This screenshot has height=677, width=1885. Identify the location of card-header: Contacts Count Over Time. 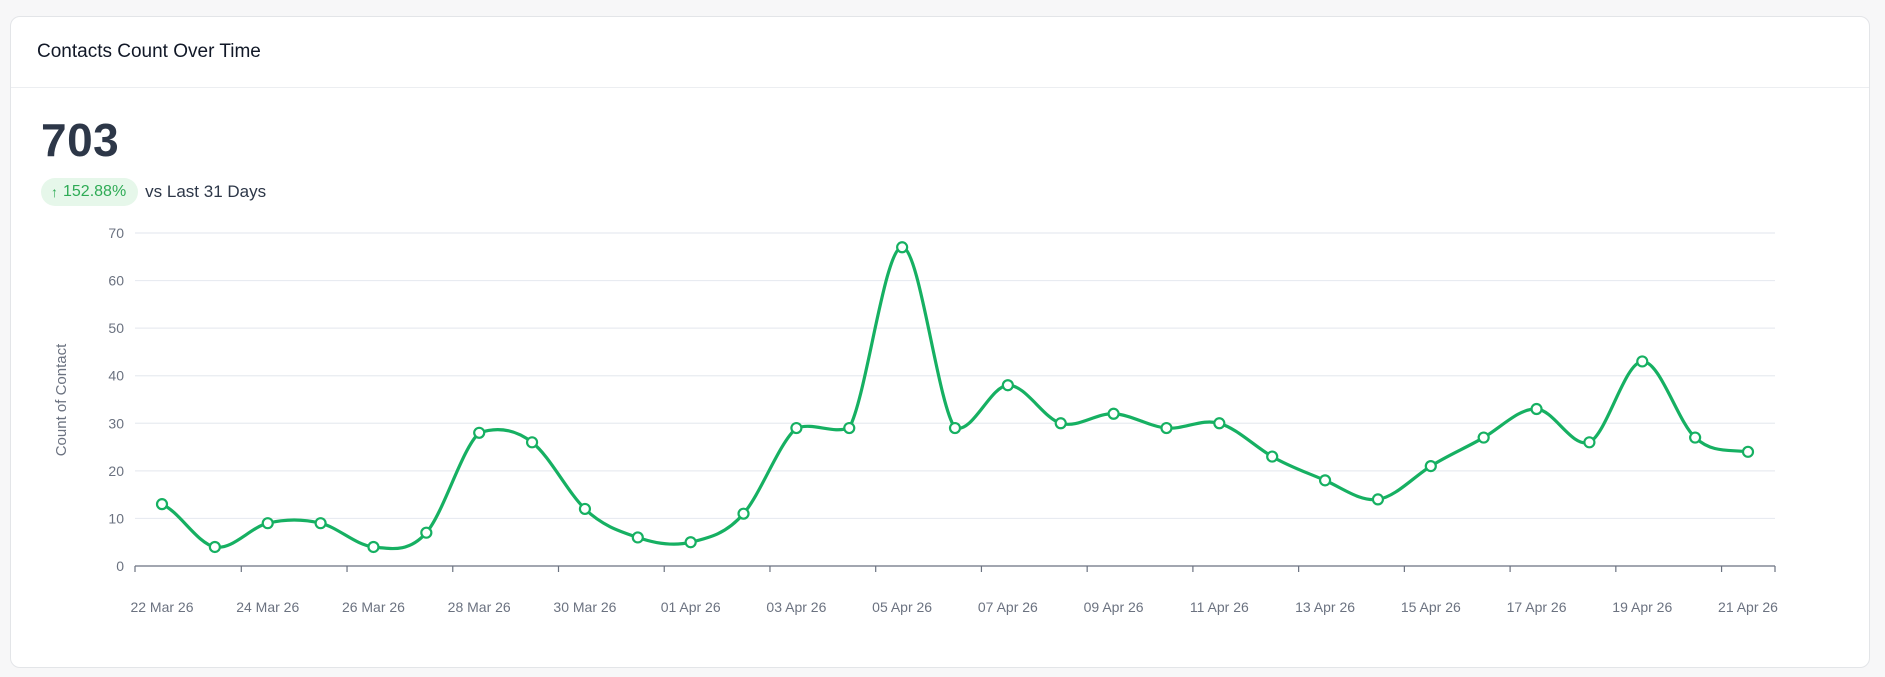
(940, 52).